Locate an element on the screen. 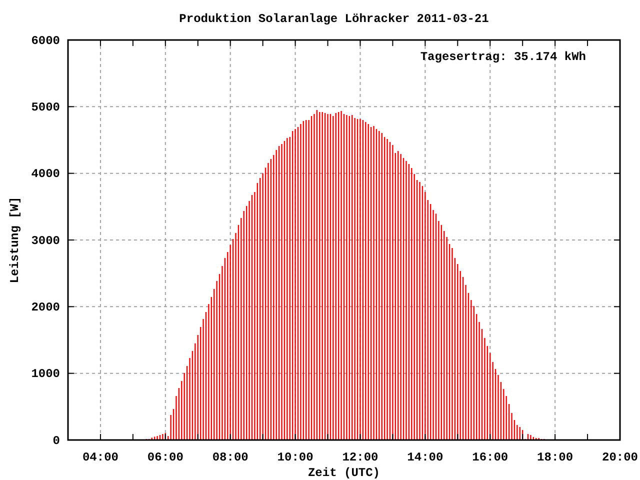  x-tick-label: 10:00 is located at coordinates (295, 457).